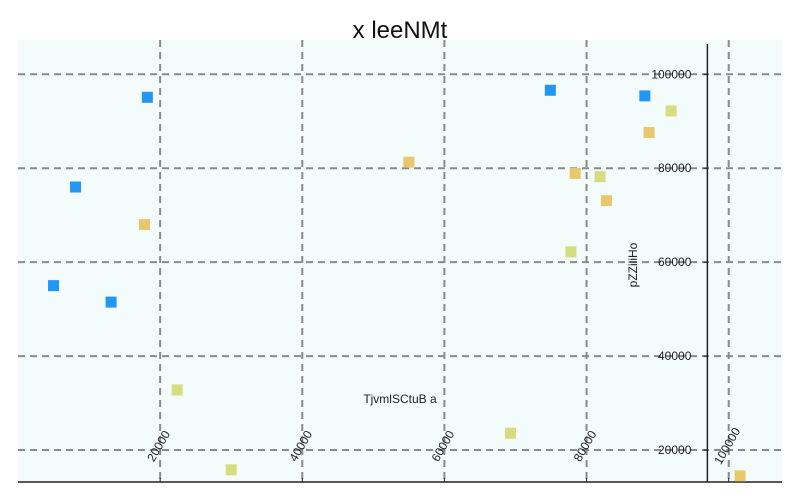 The width and height of the screenshot is (800, 500). I want to click on y-tick-label: 40000, so click(675, 356).